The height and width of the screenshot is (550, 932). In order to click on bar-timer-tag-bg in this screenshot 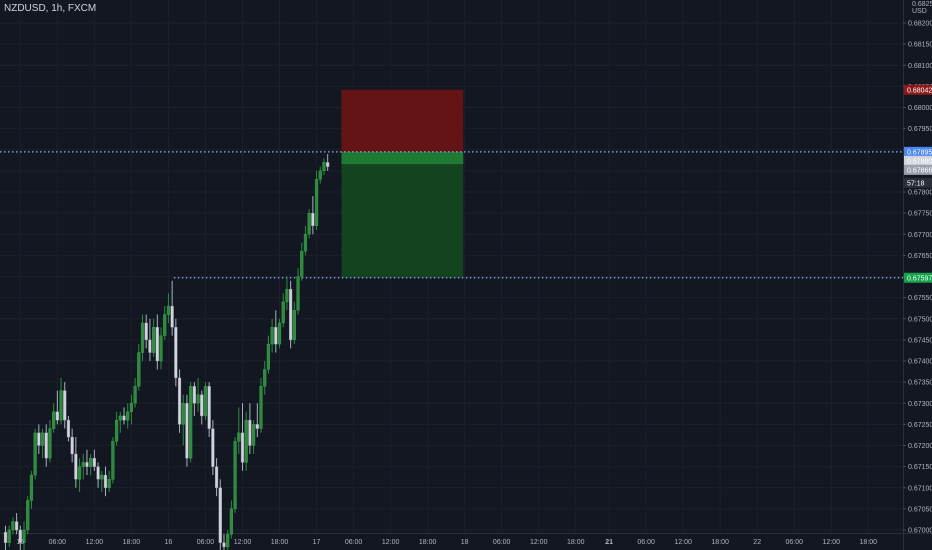, I will do `click(918, 182)`.